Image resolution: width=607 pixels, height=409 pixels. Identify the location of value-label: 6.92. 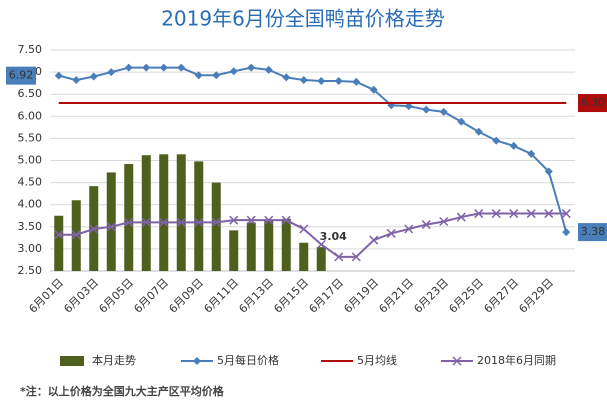
(21, 75).